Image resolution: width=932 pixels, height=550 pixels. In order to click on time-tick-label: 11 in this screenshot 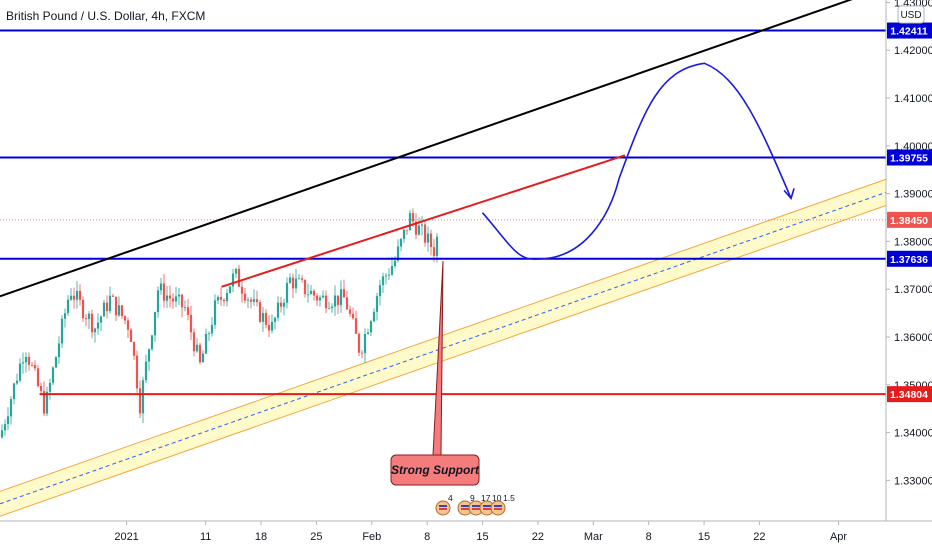, I will do `click(205, 537)`.